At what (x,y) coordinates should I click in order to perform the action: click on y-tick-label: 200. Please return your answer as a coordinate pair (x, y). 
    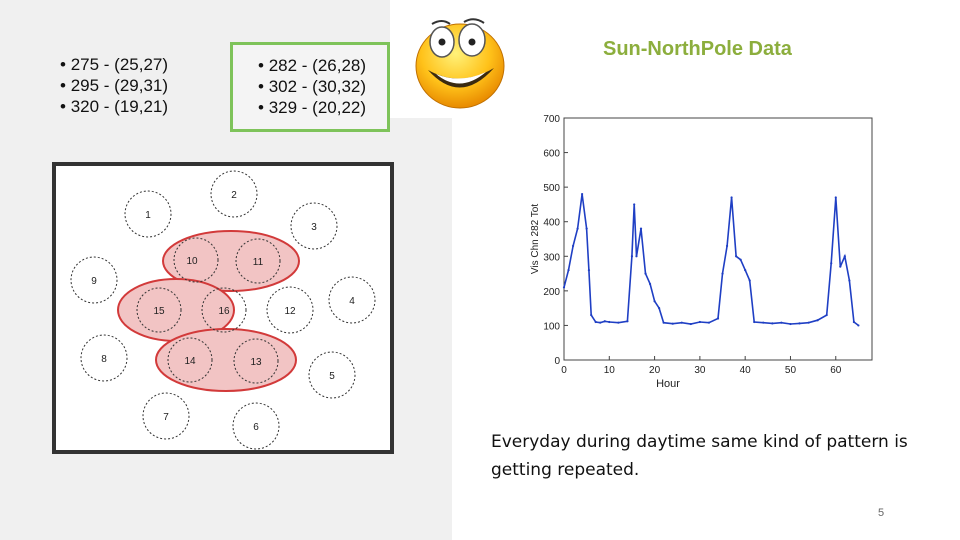
    Looking at the image, I should click on (551, 292).